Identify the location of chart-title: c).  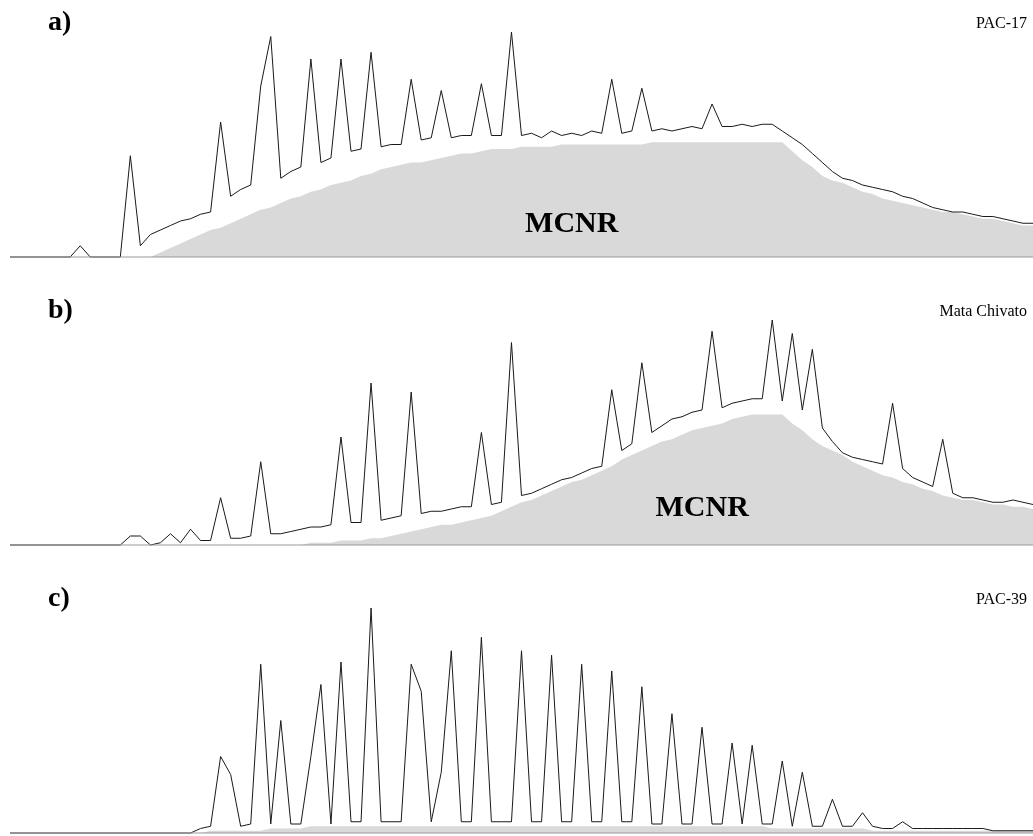
(59, 596).